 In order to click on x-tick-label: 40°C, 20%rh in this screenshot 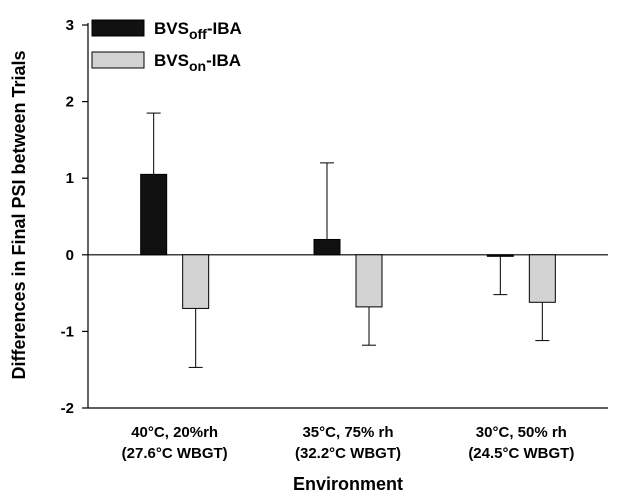, I will do `click(174, 432)`.